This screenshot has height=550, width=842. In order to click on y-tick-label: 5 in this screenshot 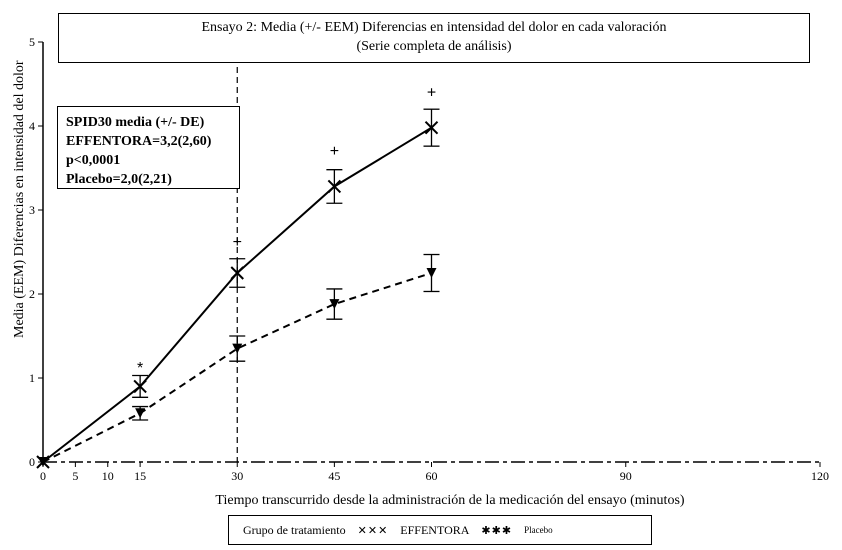, I will do `click(32, 42)`.